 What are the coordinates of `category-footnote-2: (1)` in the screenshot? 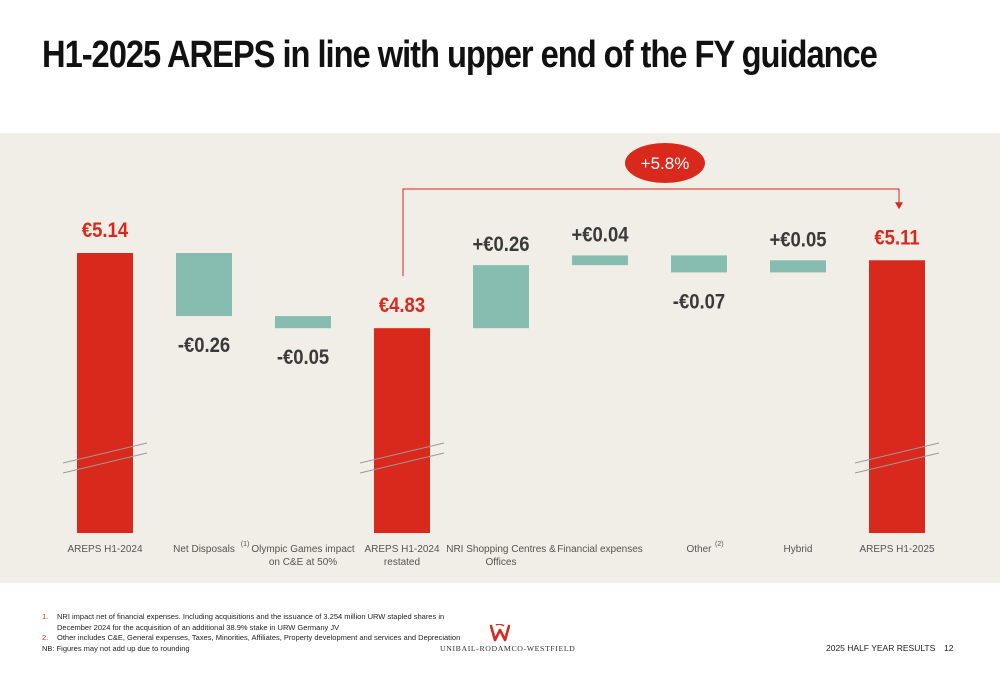 It's located at (245, 544).